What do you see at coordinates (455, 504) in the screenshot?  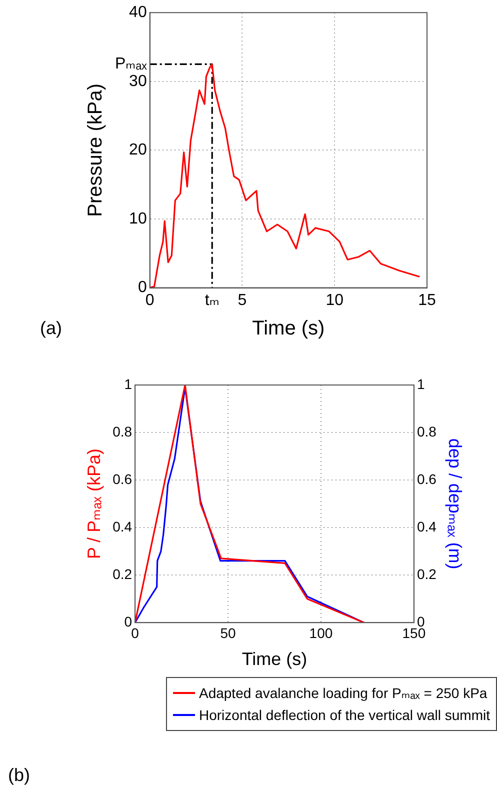 I see `y2-axis-title: dep / depₘₐₓ (m)` at bounding box center [455, 504].